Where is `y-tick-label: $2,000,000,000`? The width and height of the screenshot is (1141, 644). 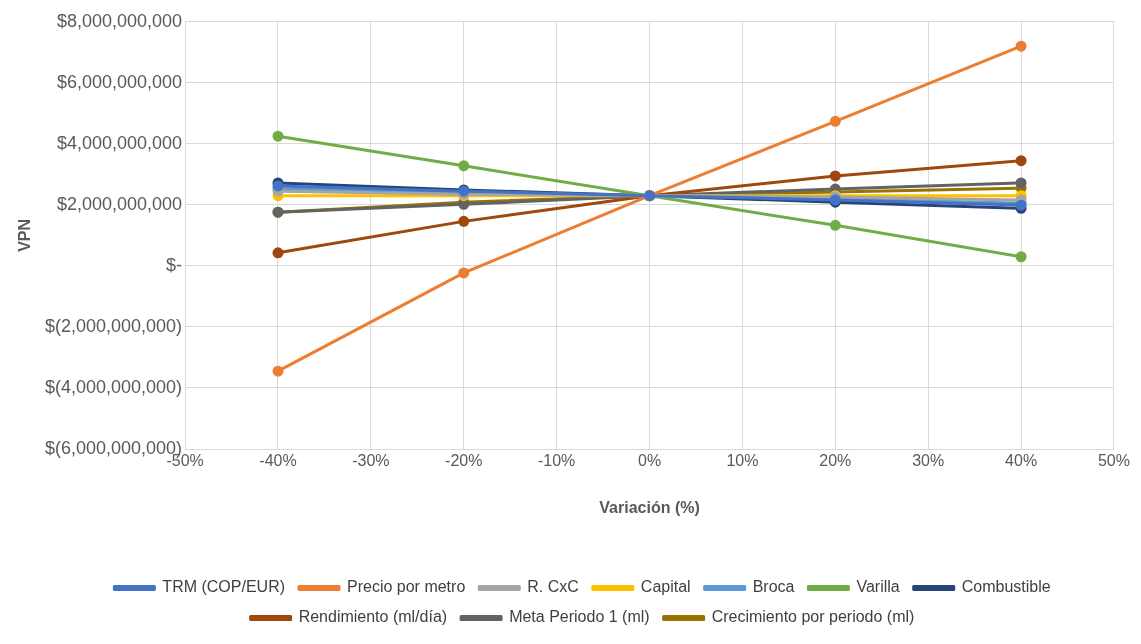
y-tick-label: $2,000,000,000 is located at coordinates (119, 203).